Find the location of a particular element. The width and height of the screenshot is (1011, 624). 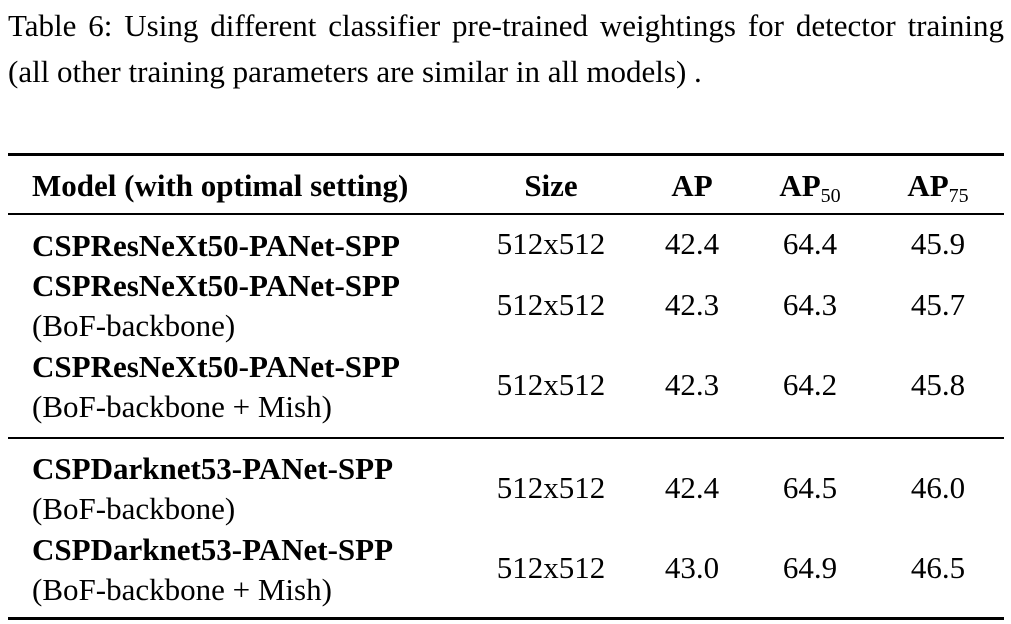

header-model: Model (with optimal setting) is located at coordinates (220, 185).